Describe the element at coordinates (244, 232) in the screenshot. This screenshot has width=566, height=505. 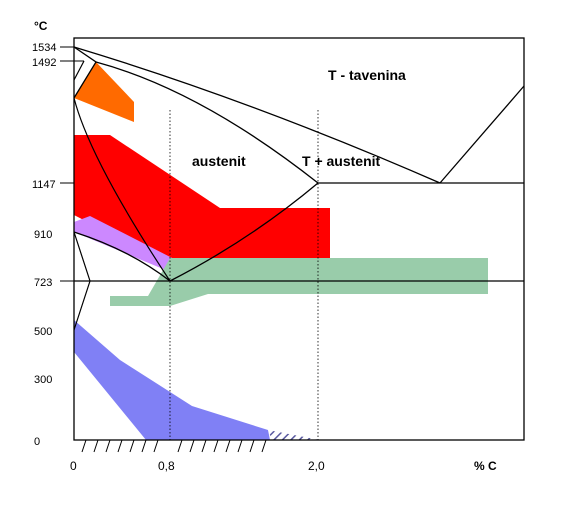
I see `acm-line` at that location.